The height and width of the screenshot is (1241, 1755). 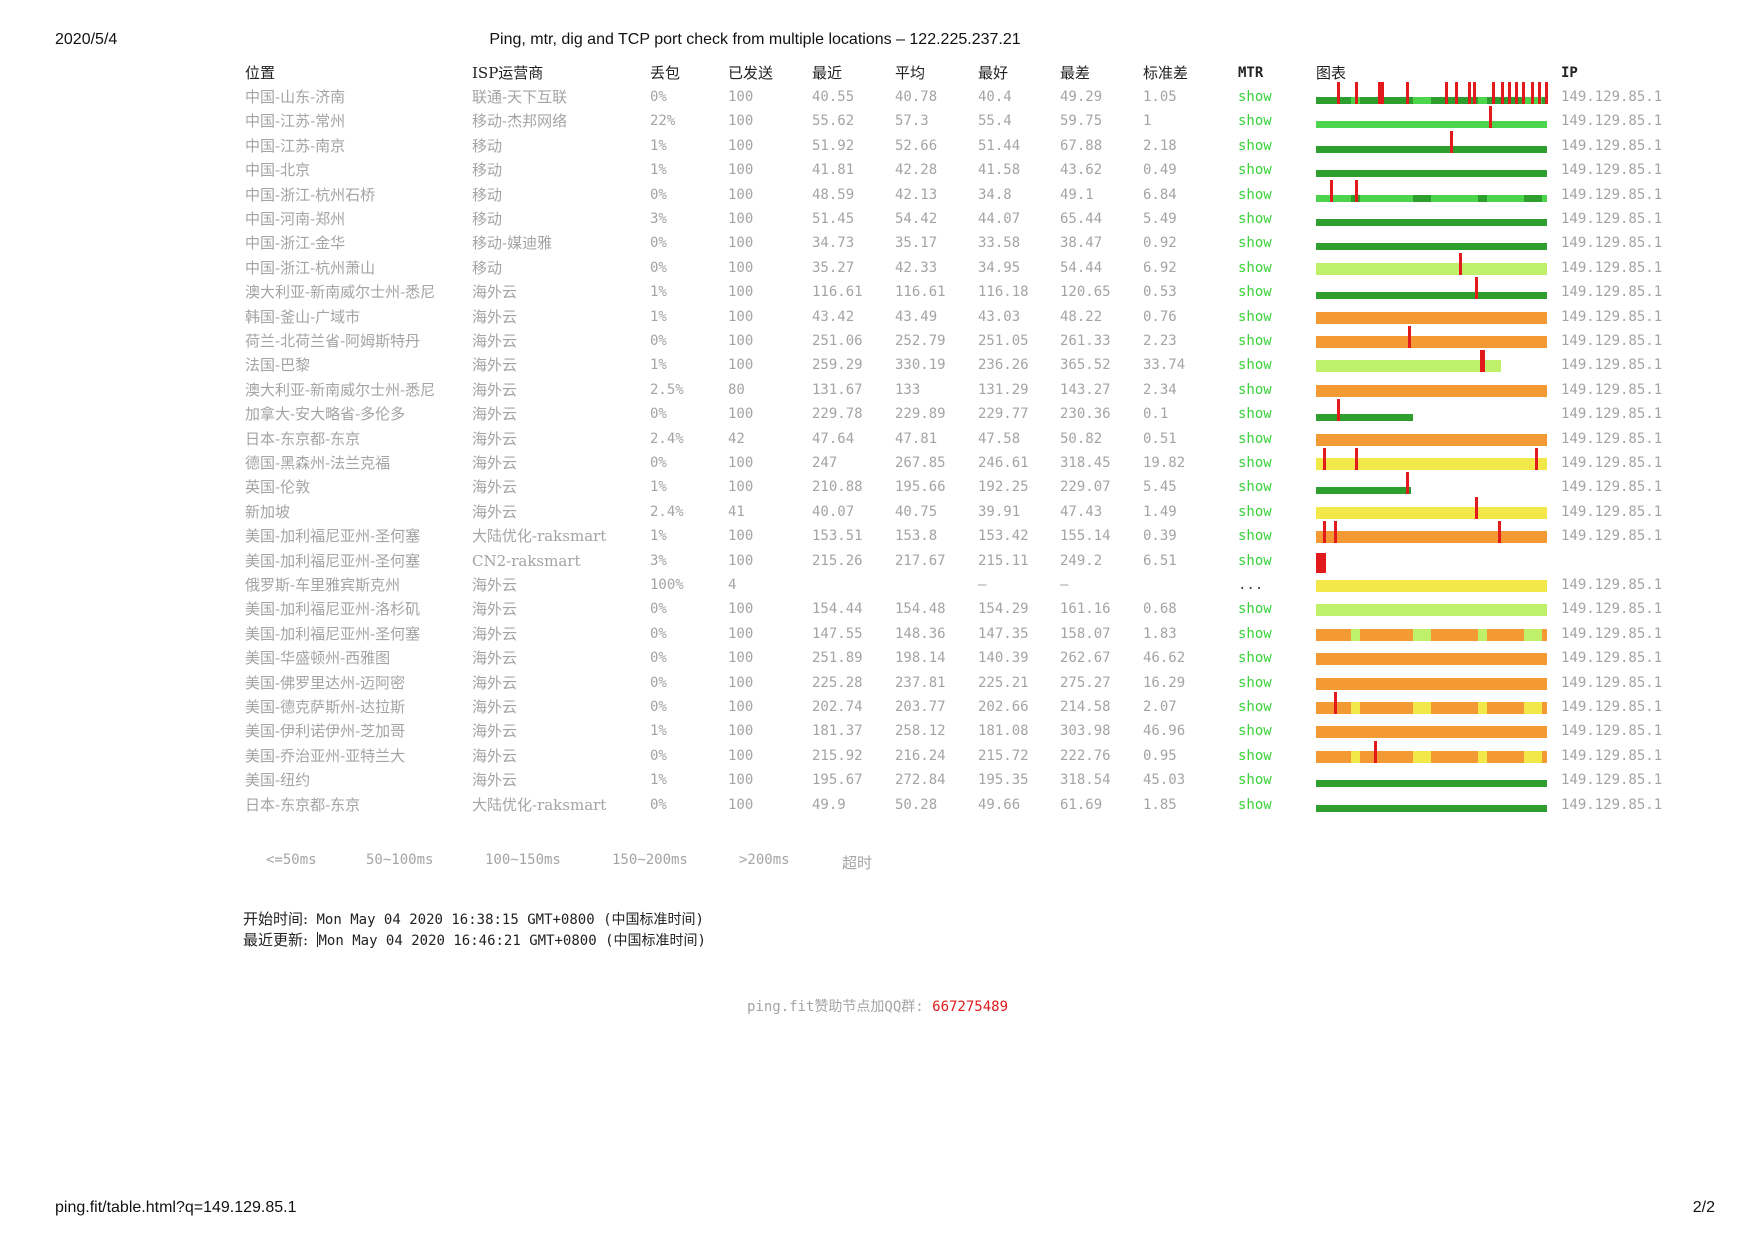 I want to click on stdev-cell: 33.74, so click(x=1164, y=365).